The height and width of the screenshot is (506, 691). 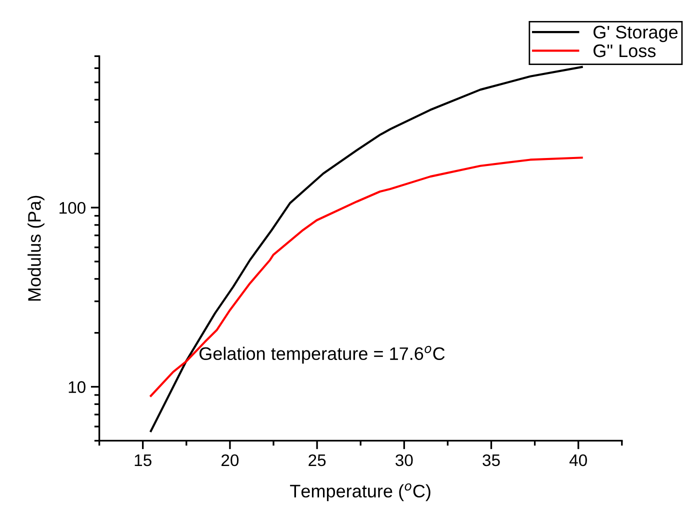 What do you see at coordinates (317, 460) in the screenshot?
I see `x-tick-label: 25` at bounding box center [317, 460].